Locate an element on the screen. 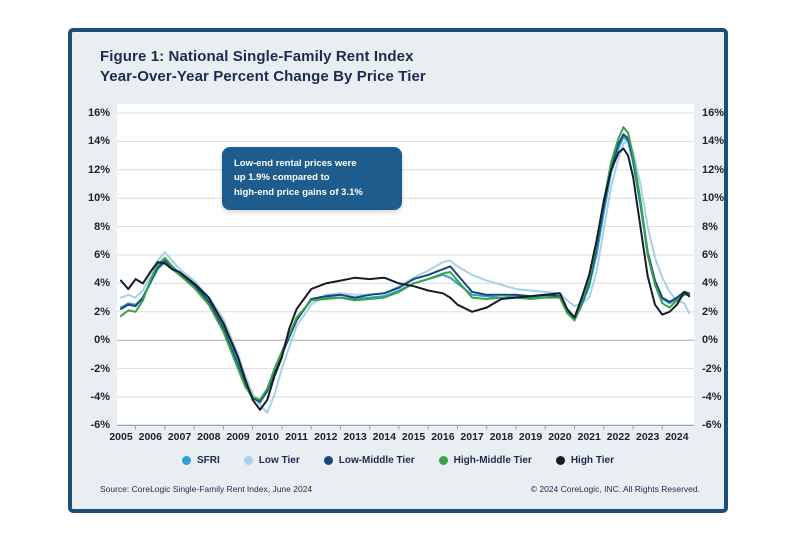 The width and height of the screenshot is (800, 553). x-tick-label: 2020 is located at coordinates (560, 437).